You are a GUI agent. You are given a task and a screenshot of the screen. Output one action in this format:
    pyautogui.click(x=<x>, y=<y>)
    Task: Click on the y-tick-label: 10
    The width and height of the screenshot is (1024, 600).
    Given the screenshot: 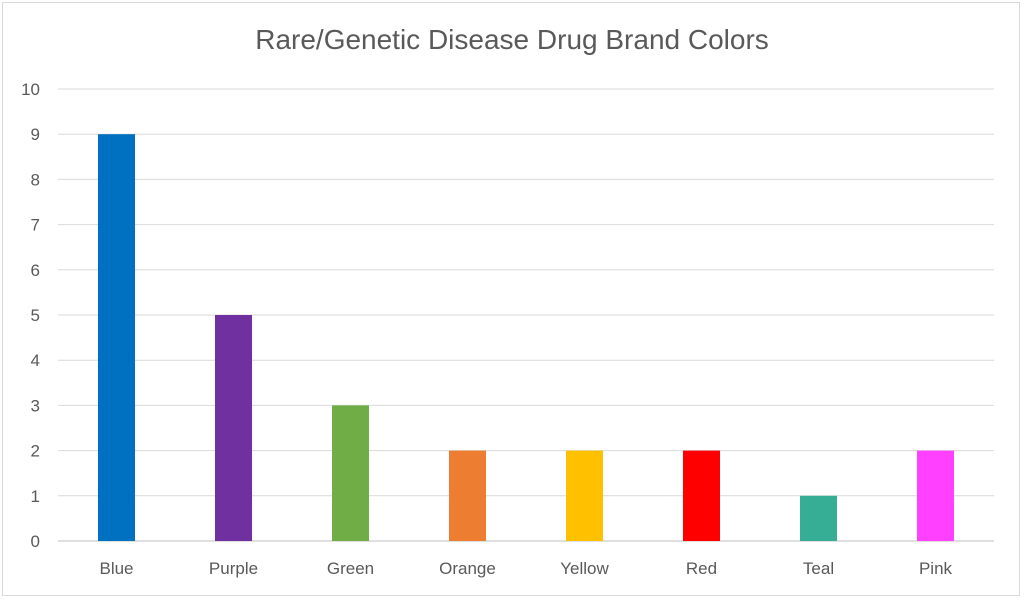 What is the action you would take?
    pyautogui.click(x=30, y=89)
    